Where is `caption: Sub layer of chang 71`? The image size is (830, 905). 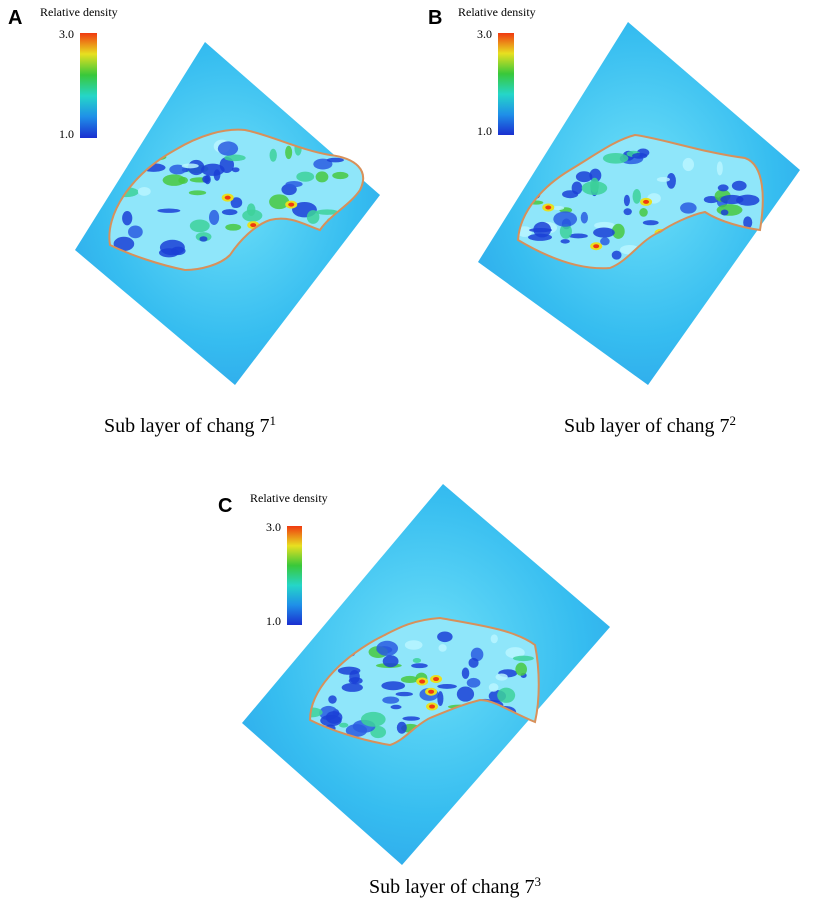
caption: Sub layer of chang 71 is located at coordinates (190, 425).